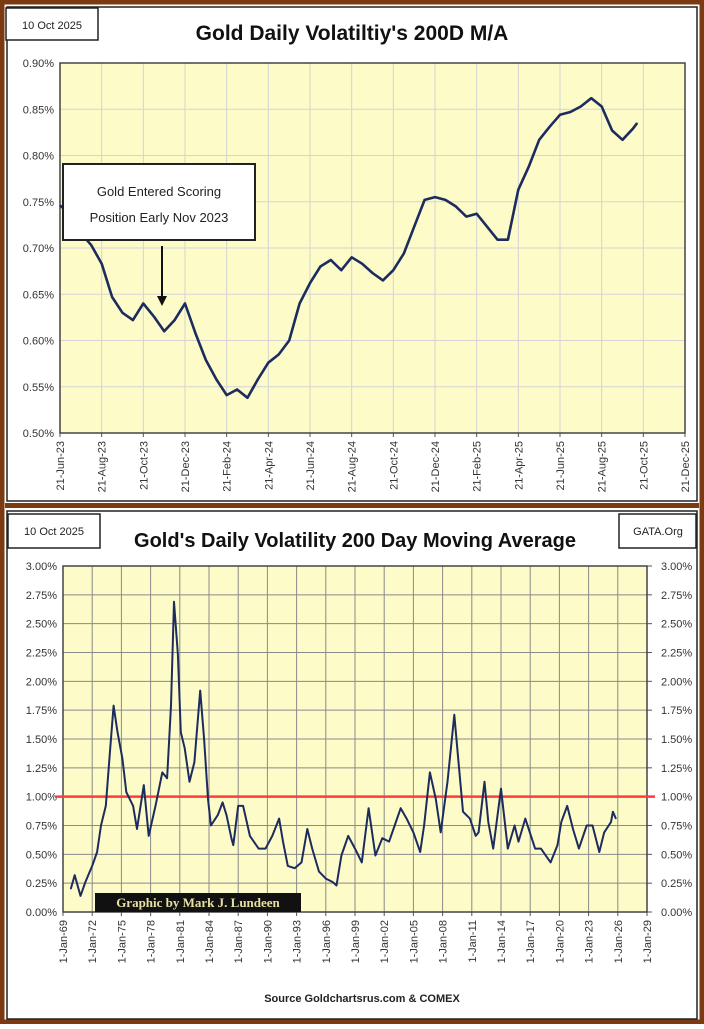 Image resolution: width=704 pixels, height=1029 pixels. Describe the element at coordinates (519, 465) in the screenshot. I see `x-tick-label: 21-Apr-25` at that location.